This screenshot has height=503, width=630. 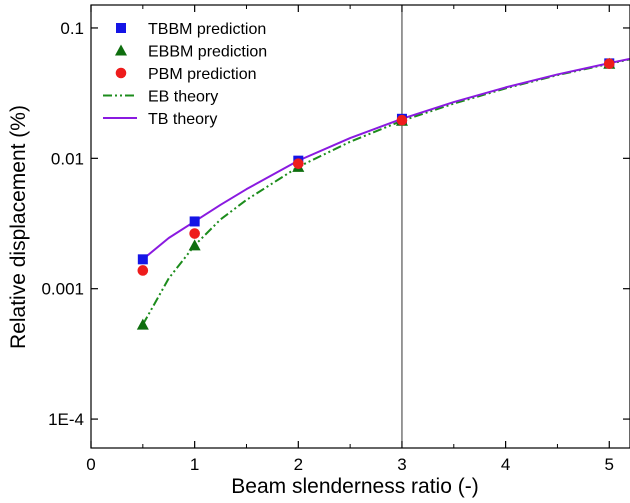 I want to click on x-tick-label: 5, so click(x=609, y=464).